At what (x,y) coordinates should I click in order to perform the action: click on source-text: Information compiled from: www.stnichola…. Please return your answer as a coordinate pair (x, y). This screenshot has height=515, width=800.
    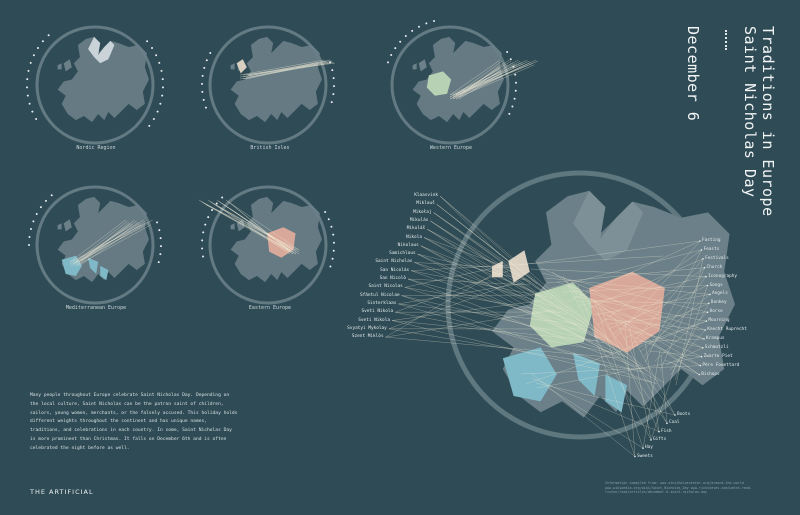
    Looking at the image, I should click on (678, 488).